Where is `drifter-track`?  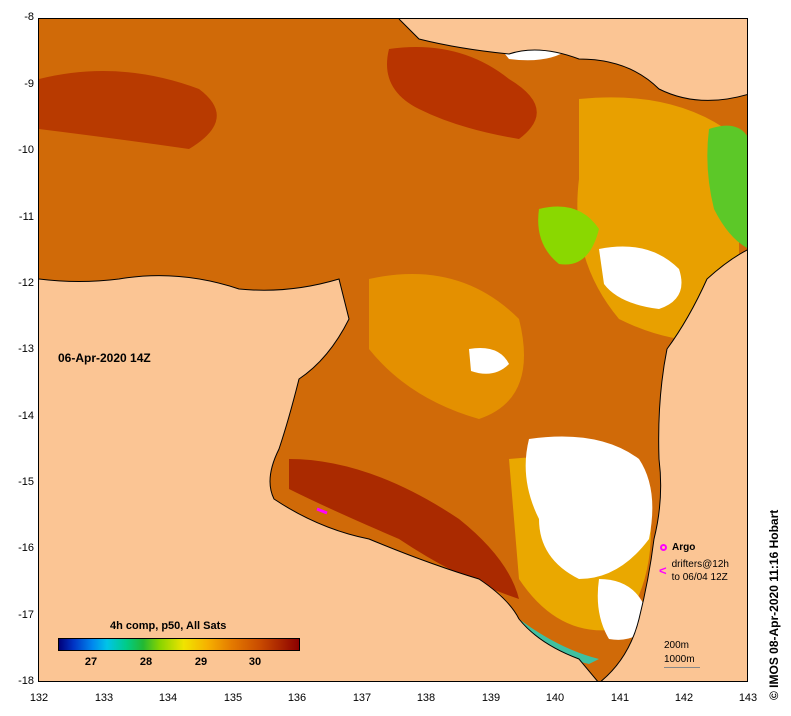
drifter-track is located at coordinates (322, 511).